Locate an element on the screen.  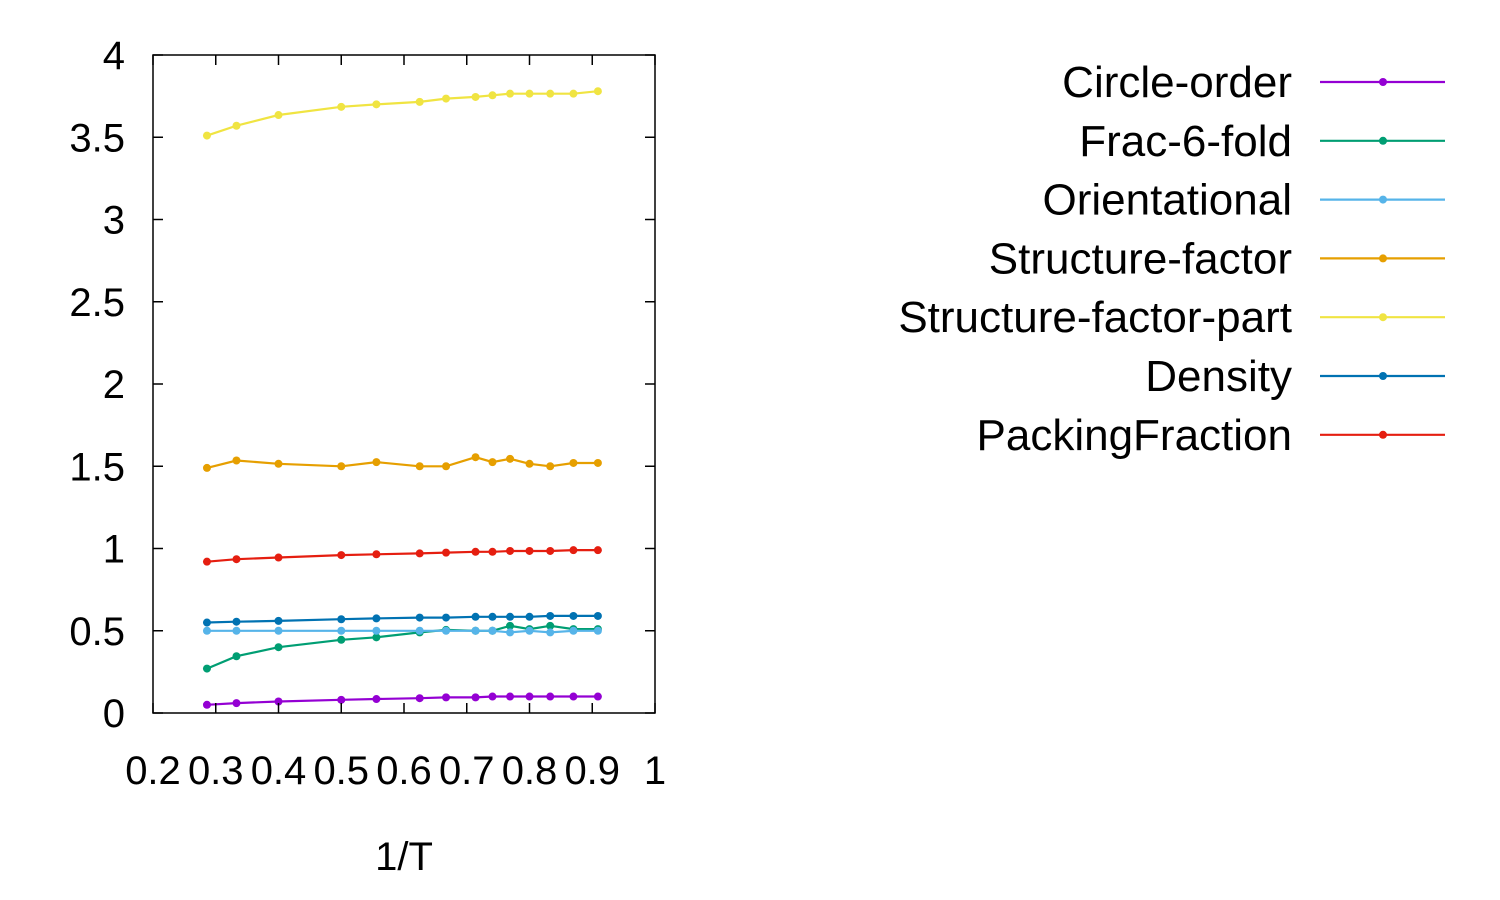
x-tick-label: 0.8 is located at coordinates (530, 771).